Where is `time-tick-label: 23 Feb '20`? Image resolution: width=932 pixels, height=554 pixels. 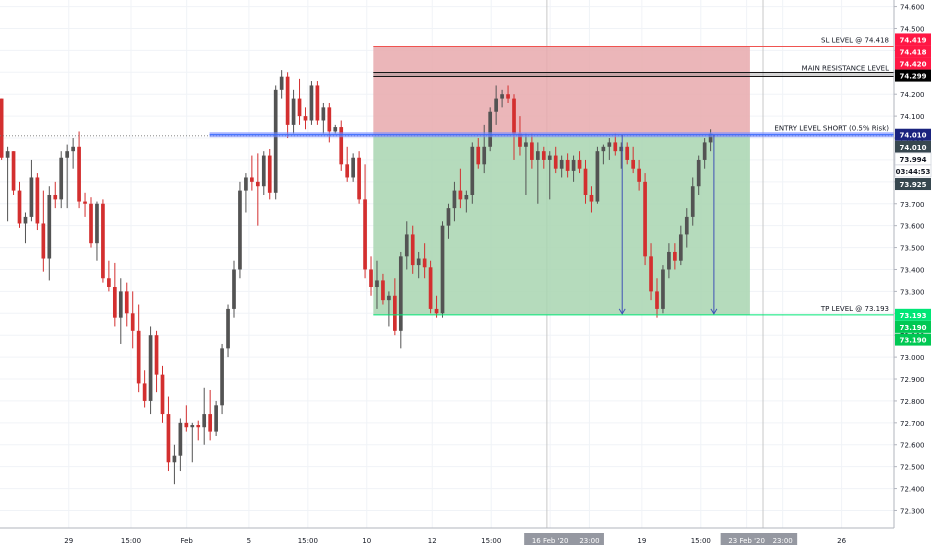
time-tick-label: 23 Feb '20 is located at coordinates (746, 541).